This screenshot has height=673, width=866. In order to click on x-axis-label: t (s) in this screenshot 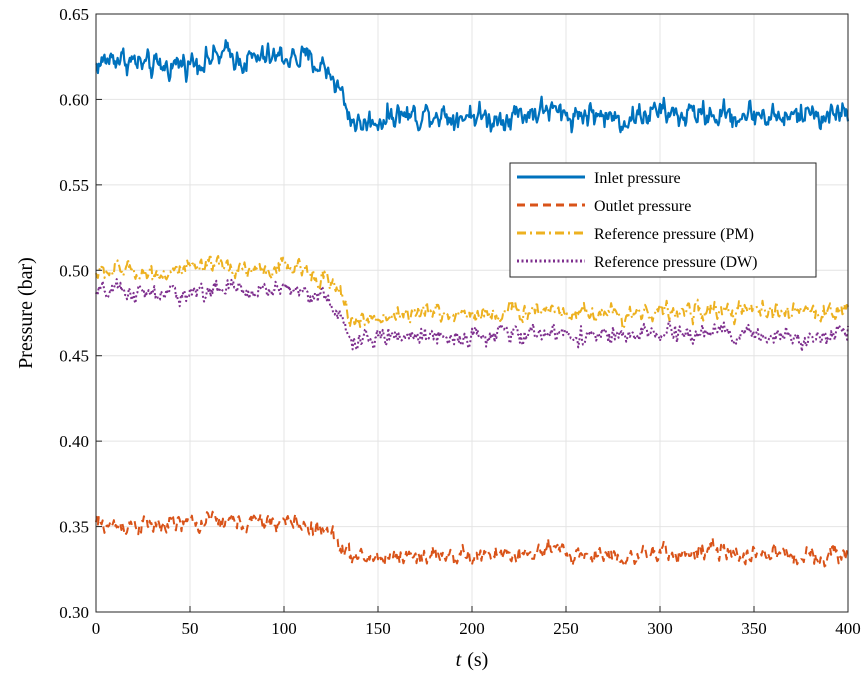, I will do `click(472, 660)`.